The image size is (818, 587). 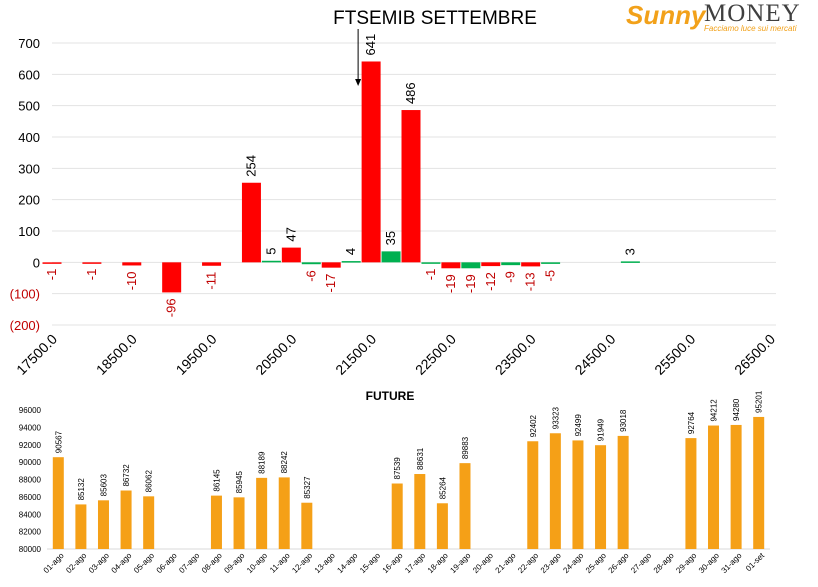 I want to click on data-label: 86732, so click(x=126, y=475).